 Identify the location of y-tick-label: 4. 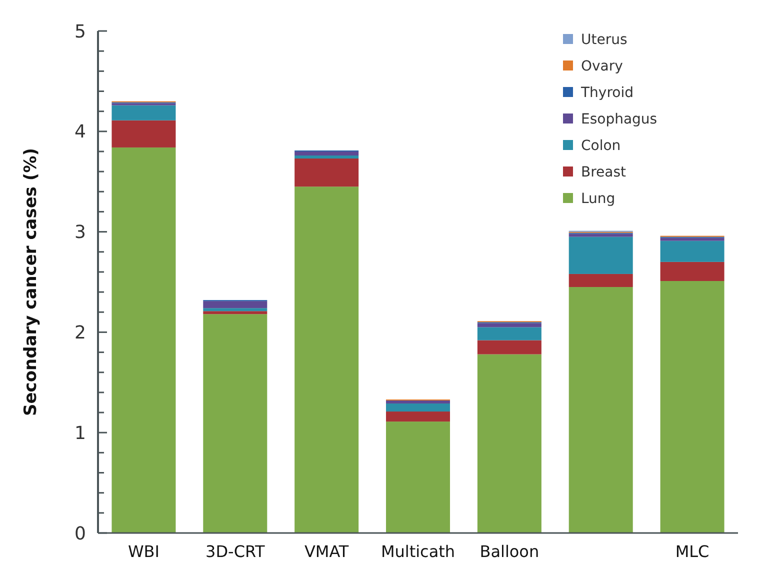
(80, 132).